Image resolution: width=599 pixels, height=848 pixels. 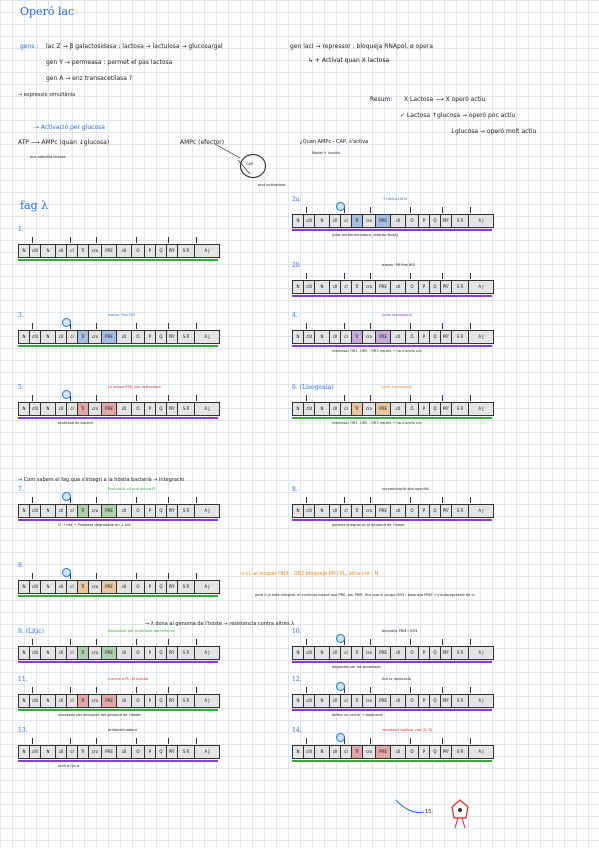 I want to click on step-label: 2a, so click(x=296, y=199).